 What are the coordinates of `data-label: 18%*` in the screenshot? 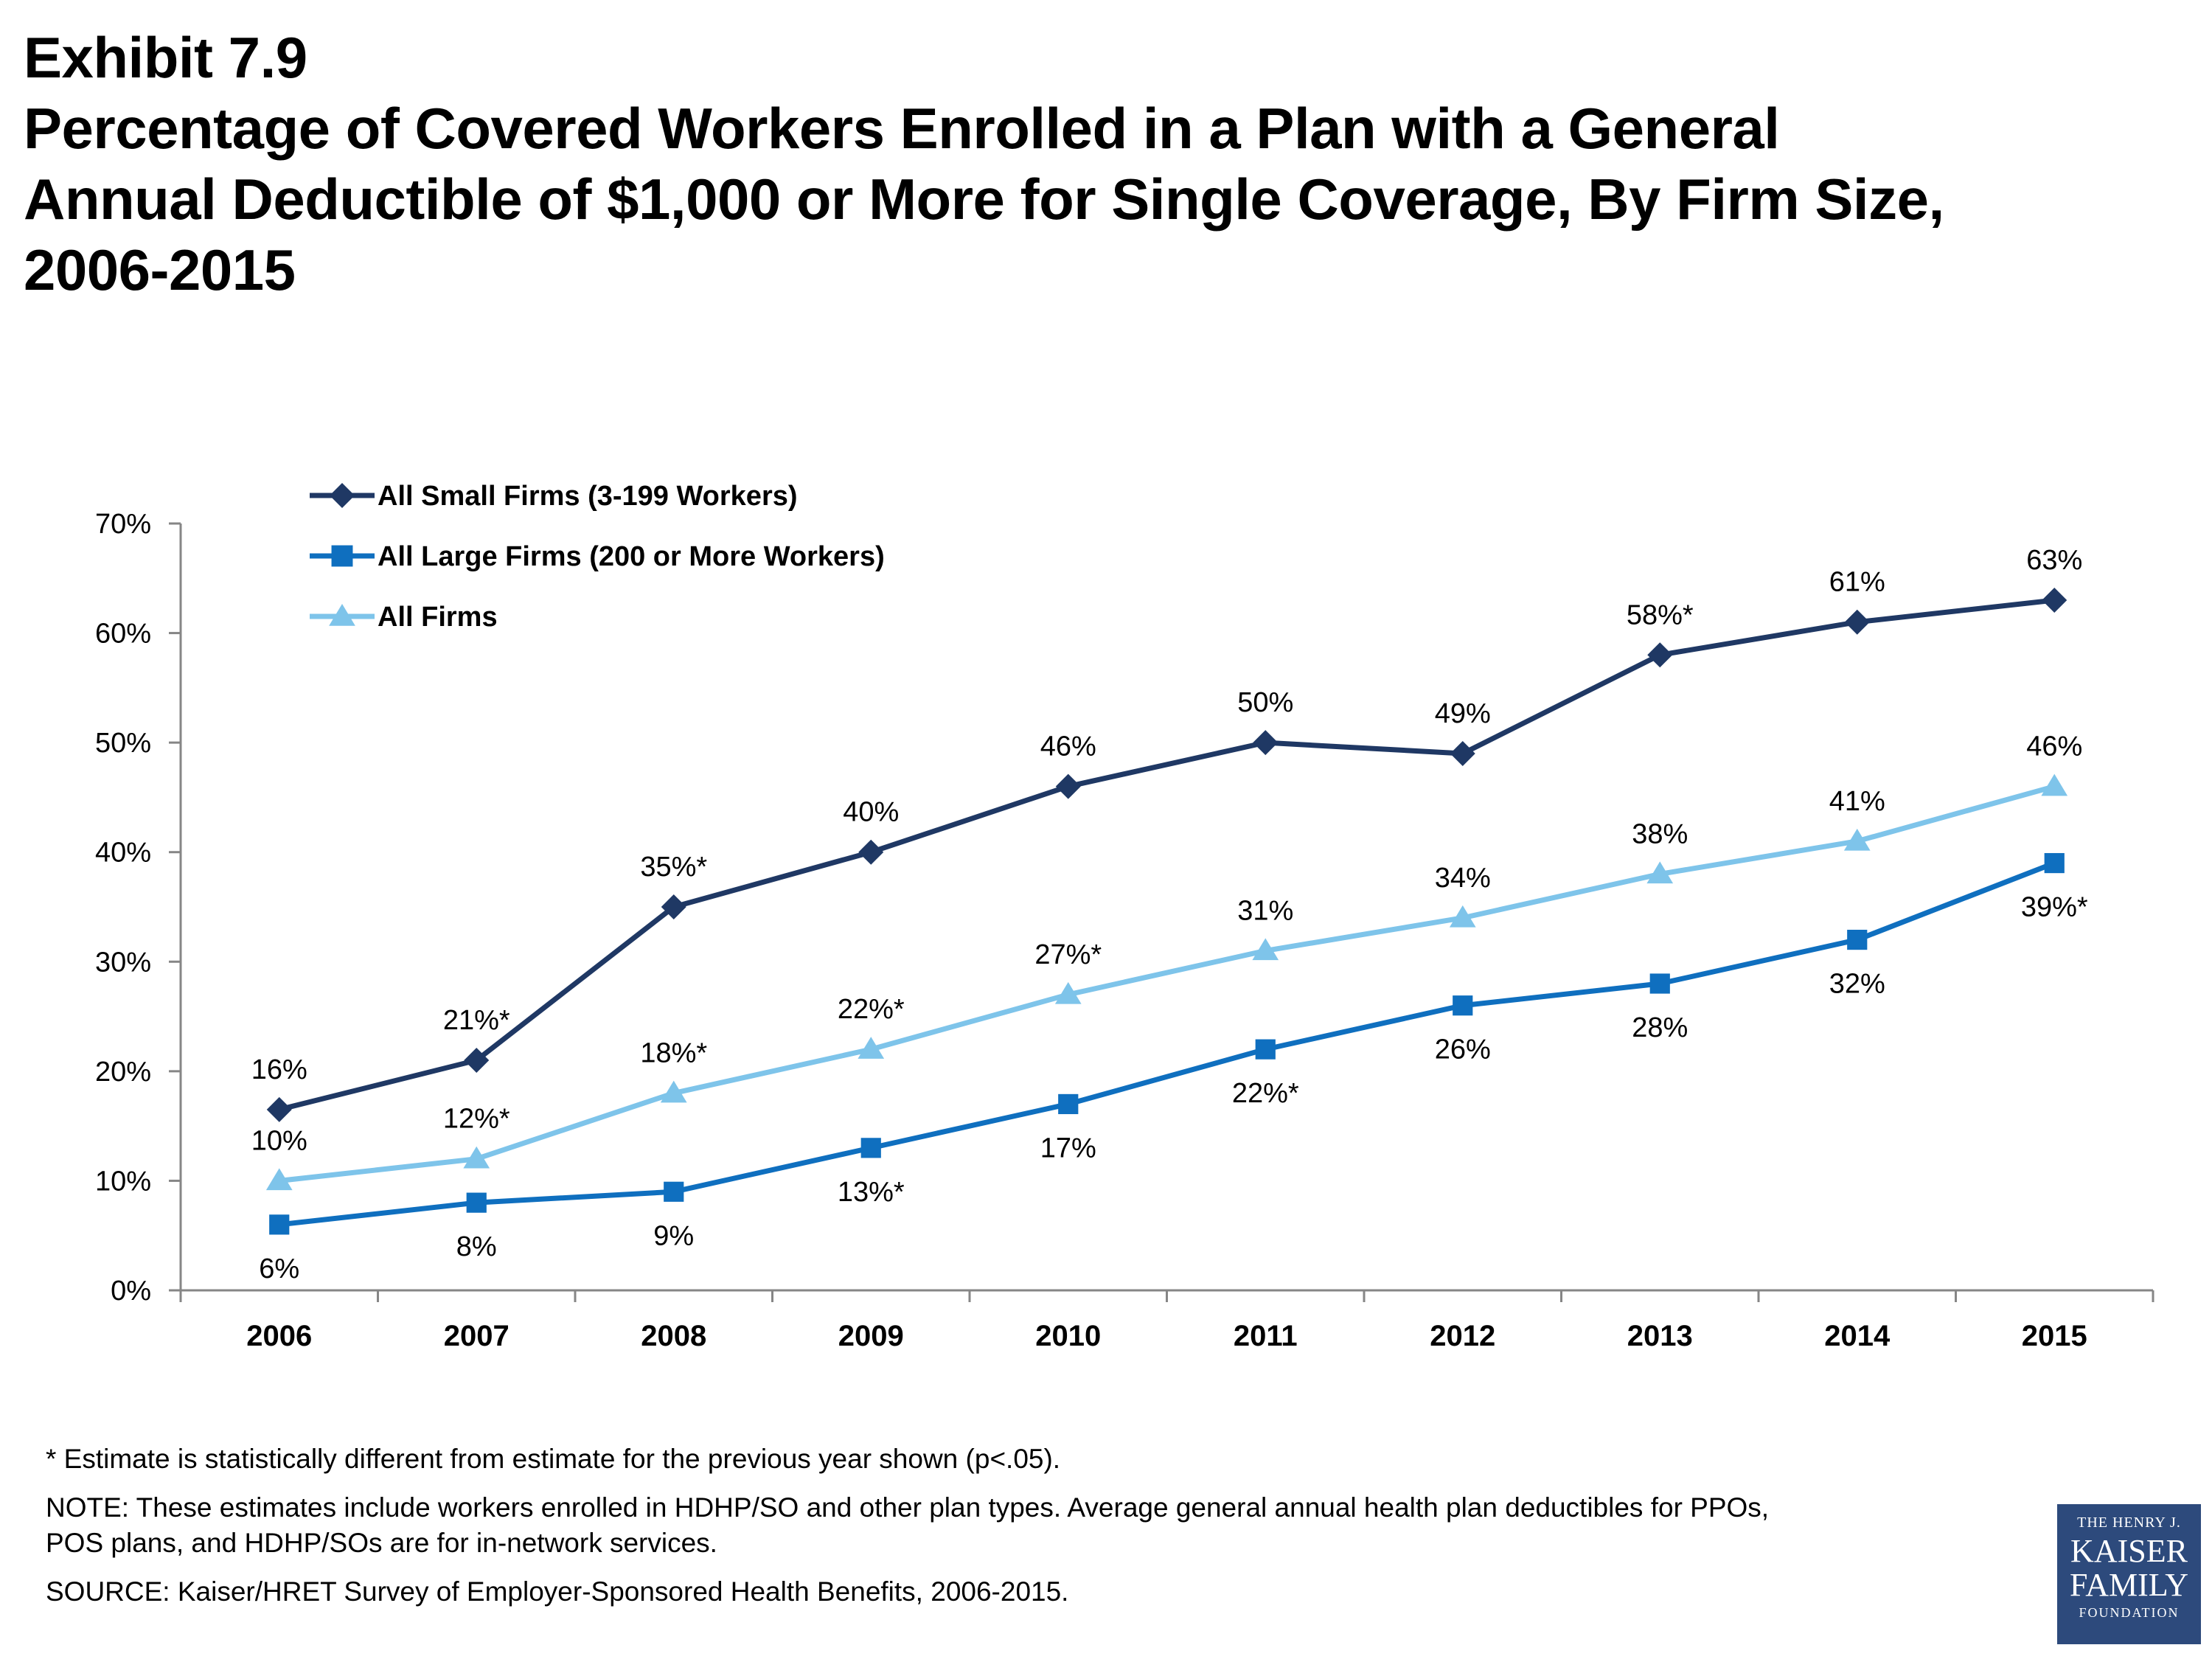 It's located at (673, 1053).